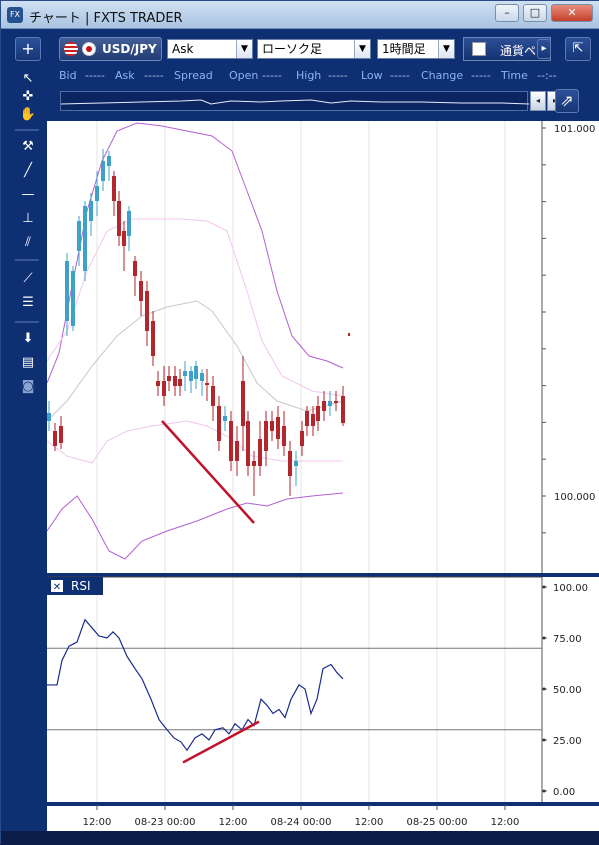  Describe the element at coordinates (567, 101) in the screenshot. I see `jump-latest-button: ⇗` at that location.